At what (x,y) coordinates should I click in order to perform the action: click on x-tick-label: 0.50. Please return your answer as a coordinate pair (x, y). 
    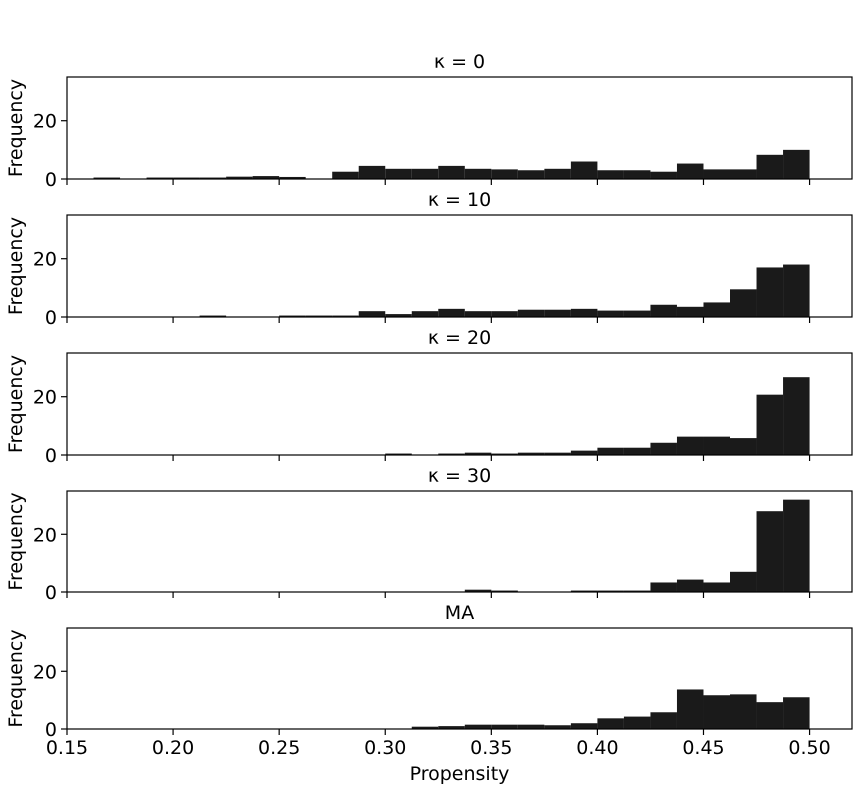
    Looking at the image, I should click on (809, 748).